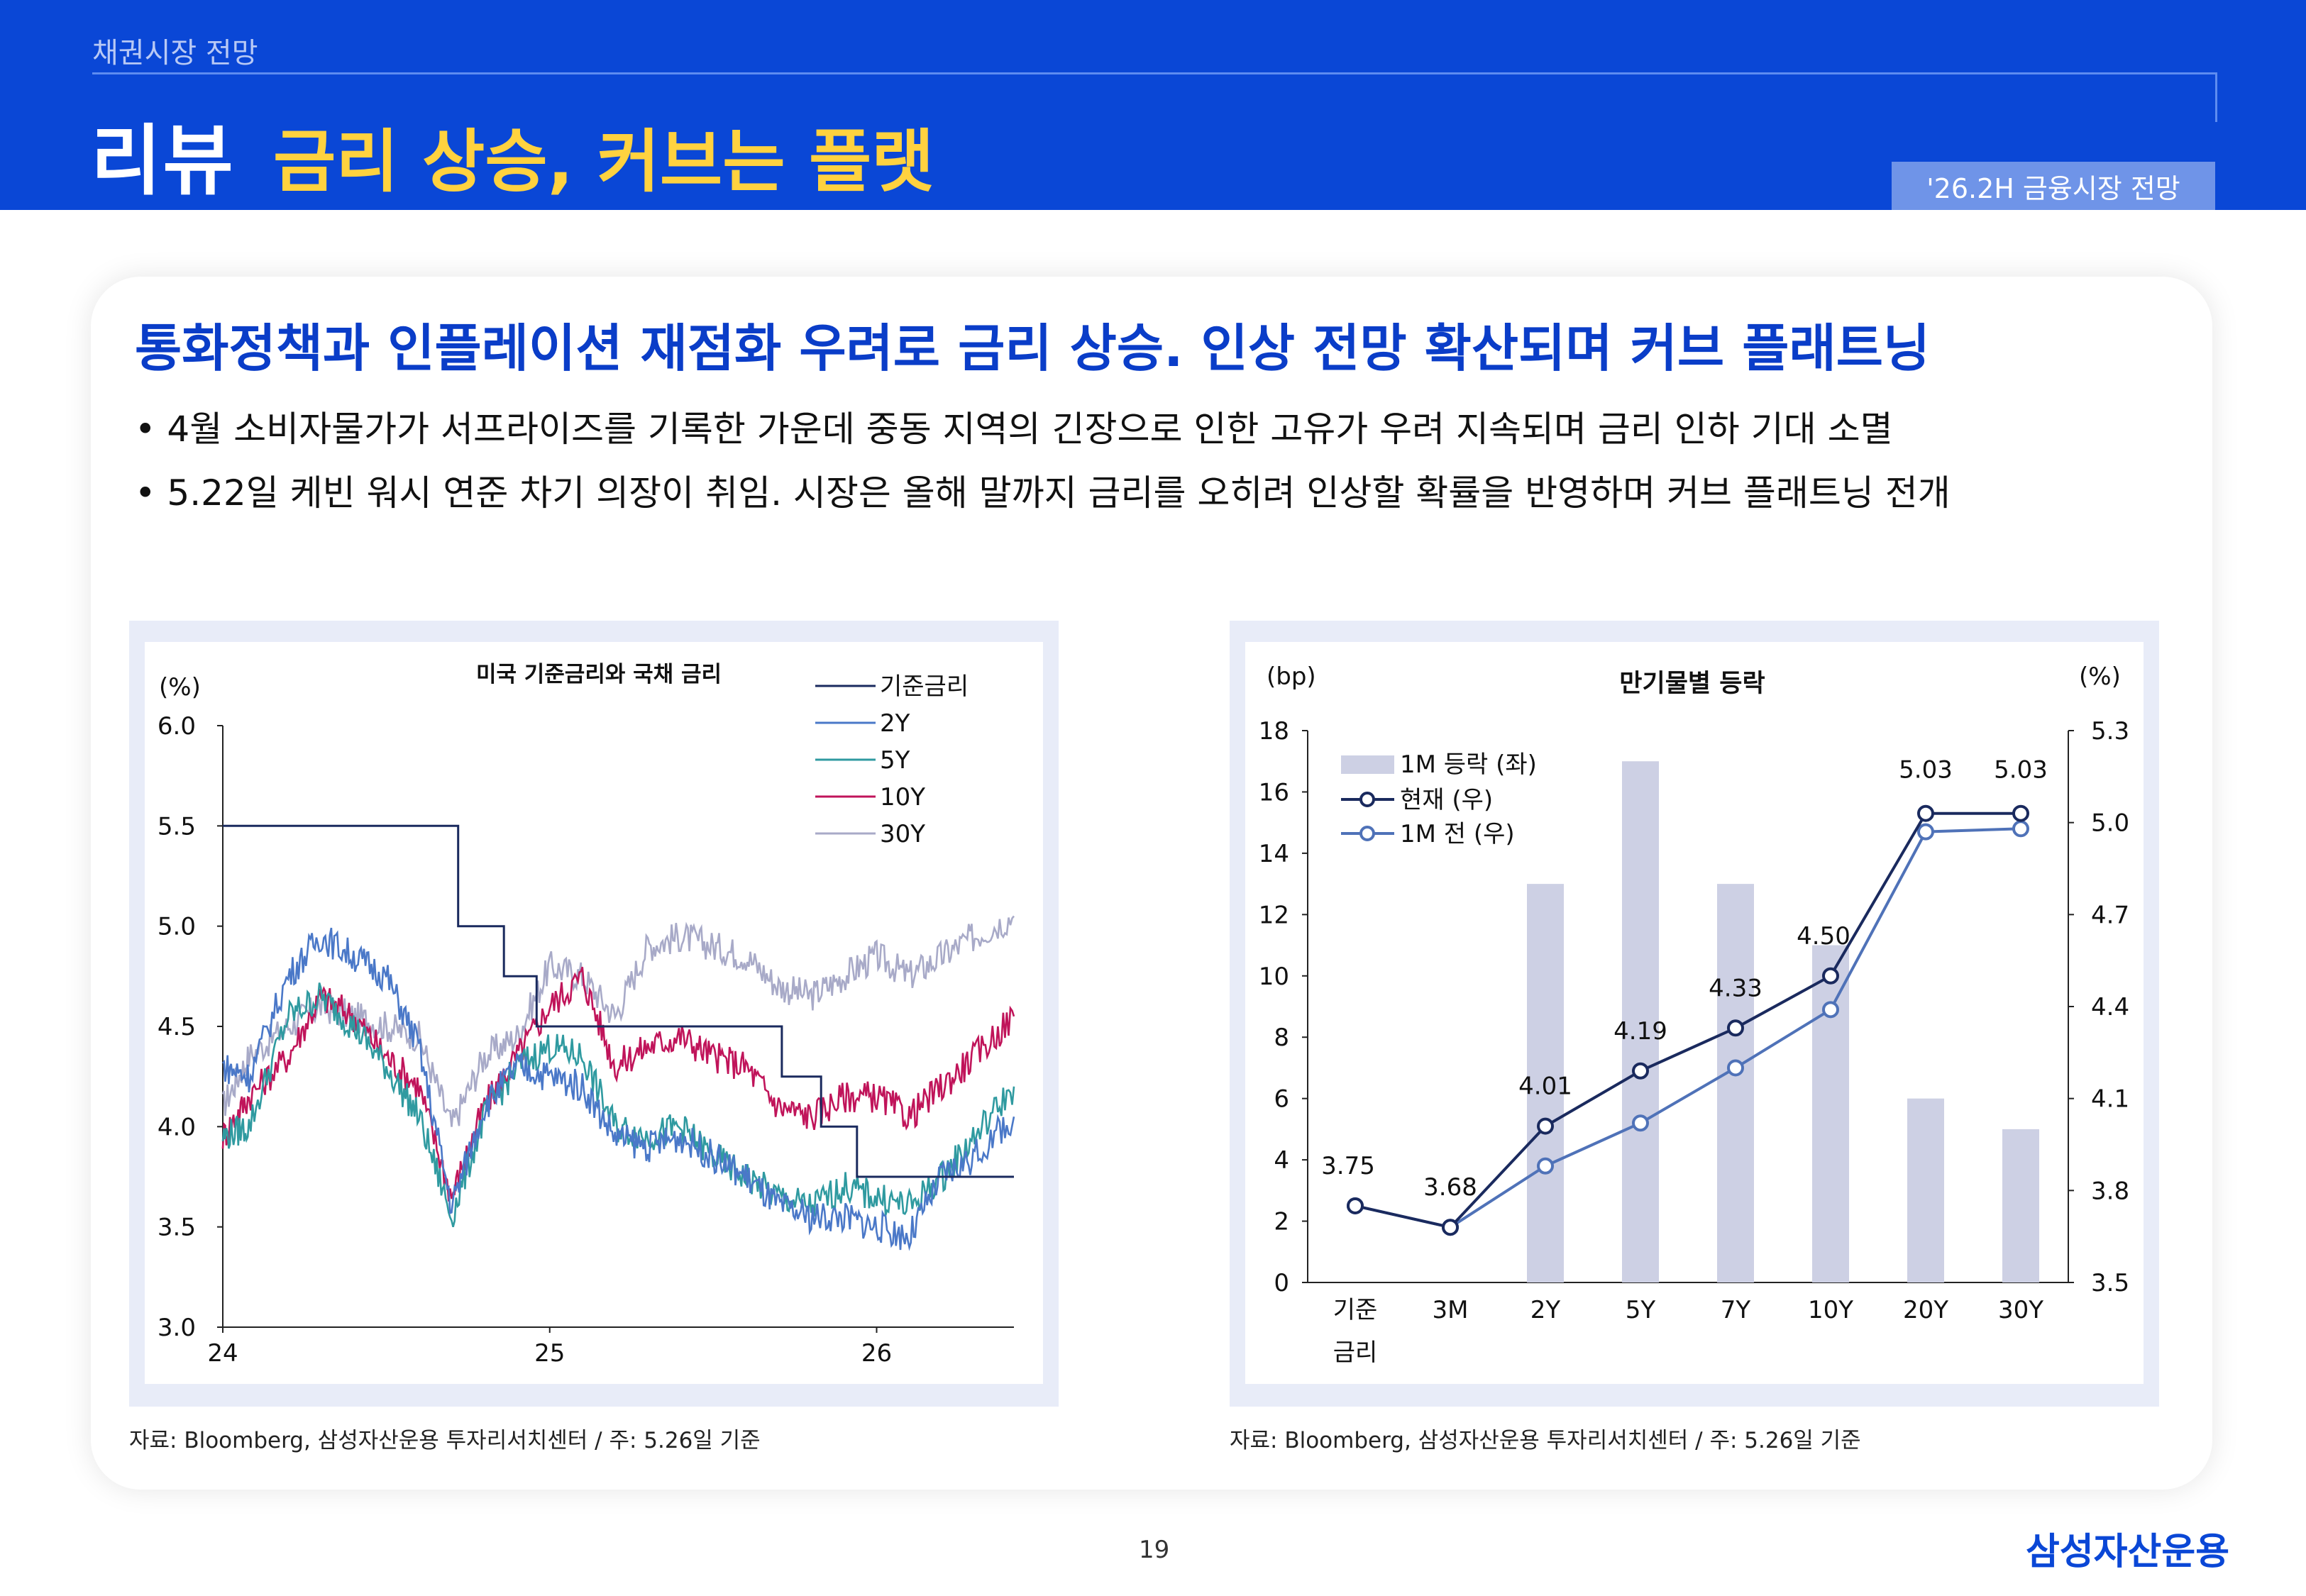  What do you see at coordinates (895, 723) in the screenshot?
I see `chart1-legend-label: 2Y` at bounding box center [895, 723].